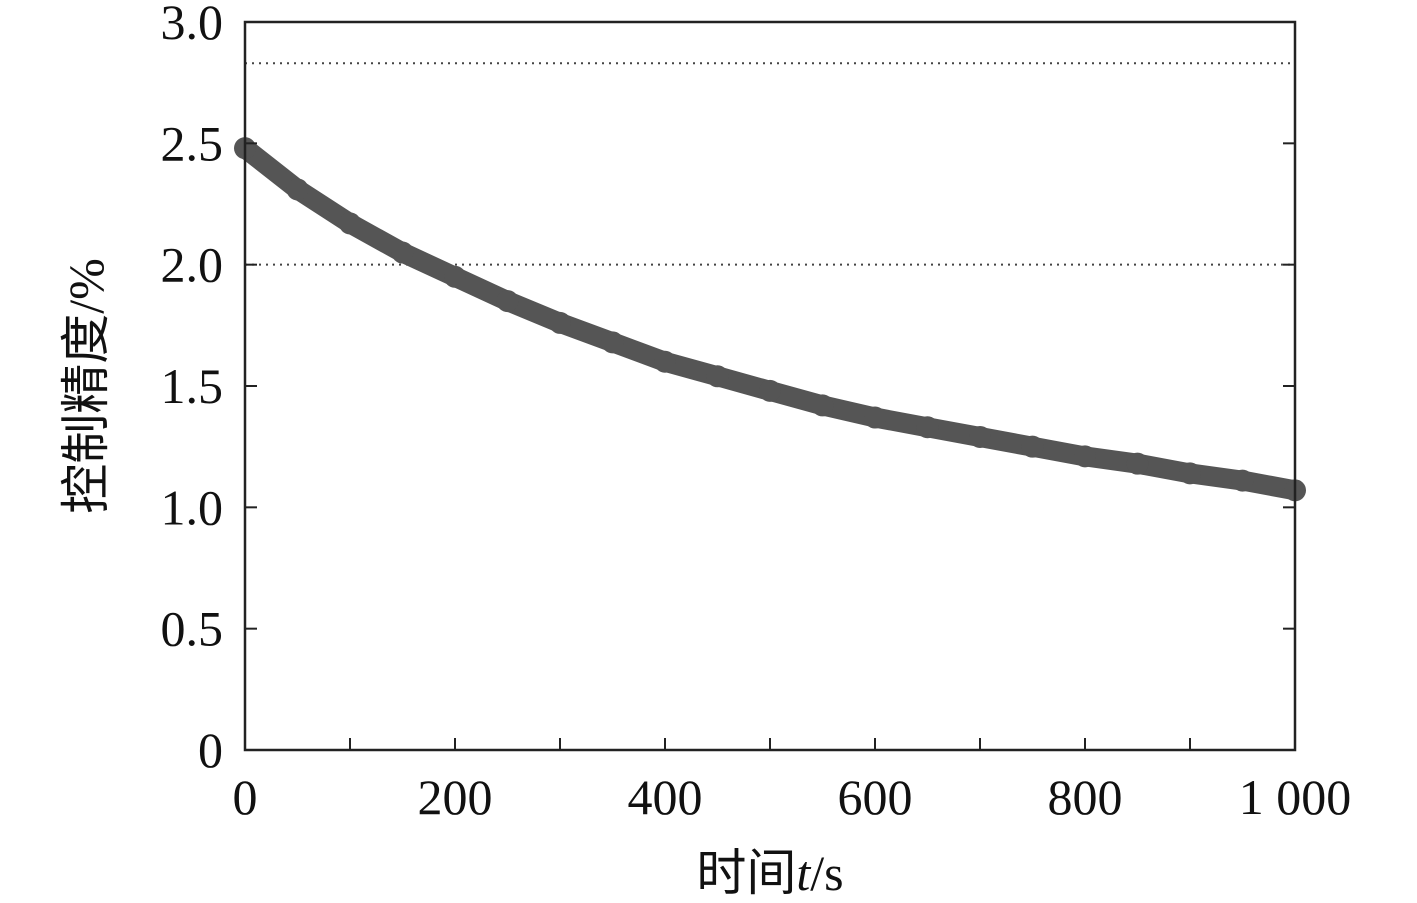 The height and width of the screenshot is (903, 1417). What do you see at coordinates (192, 265) in the screenshot?
I see `y-tick-label-4: 2.0` at bounding box center [192, 265].